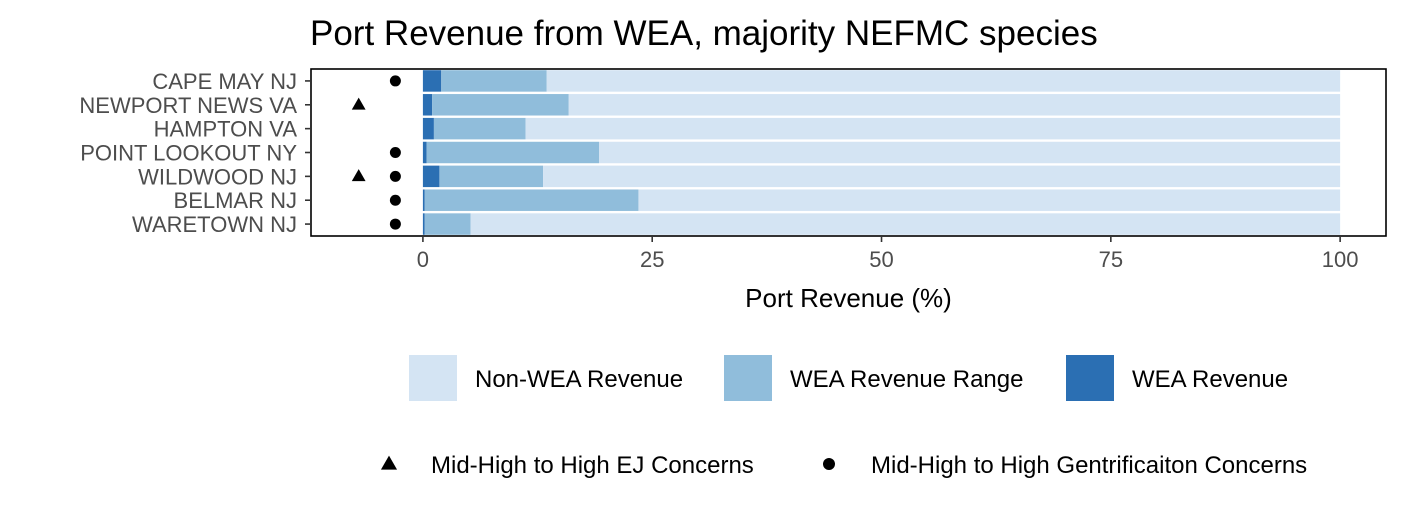  Describe the element at coordinates (424, 152) in the screenshot. I see `bar-wea-revenue-point-lookout-ny` at that location.